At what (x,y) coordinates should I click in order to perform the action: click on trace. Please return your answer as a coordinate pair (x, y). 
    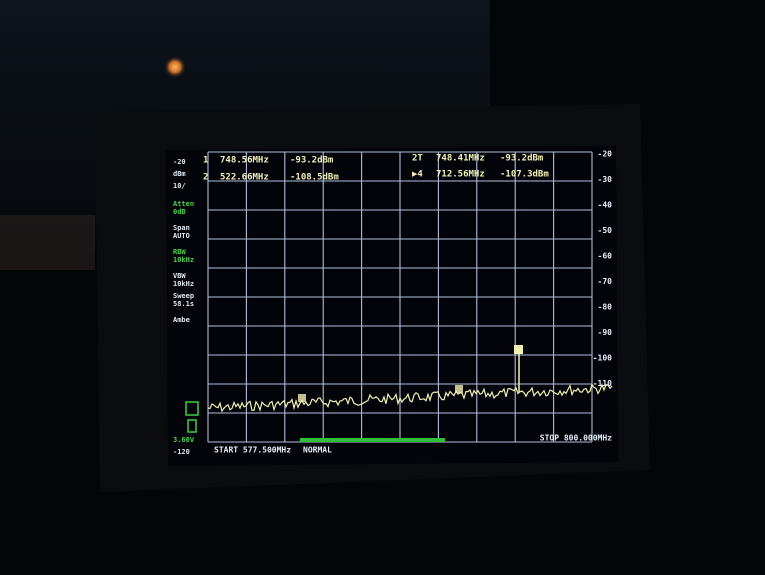
    Looking at the image, I should click on (410, 397).